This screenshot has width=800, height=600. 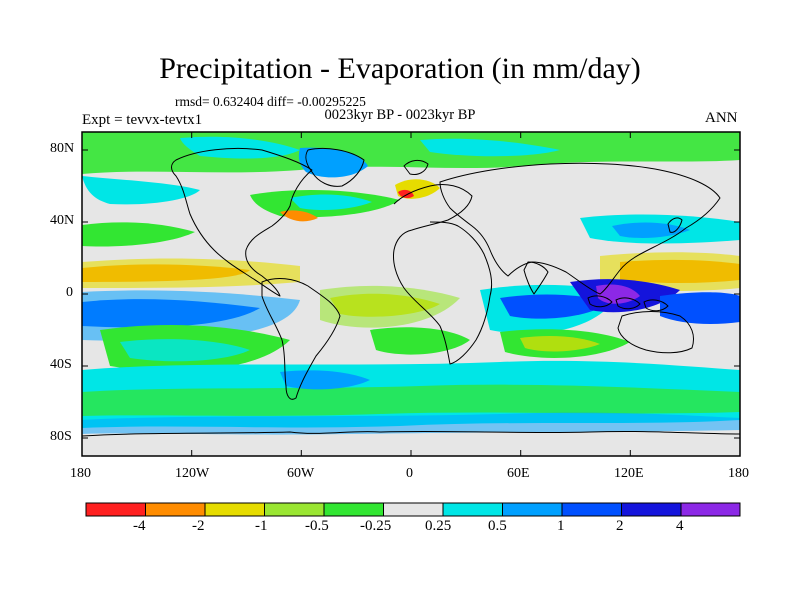 What do you see at coordinates (62, 220) in the screenshot?
I see `y-tick-label: 40N` at bounding box center [62, 220].